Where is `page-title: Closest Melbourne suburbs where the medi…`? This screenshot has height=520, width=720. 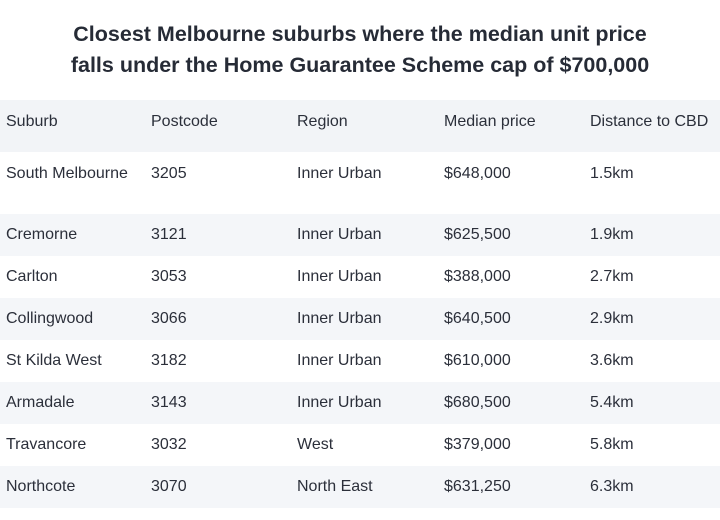 page-title: Closest Melbourne suburbs where the medi… is located at coordinates (360, 50).